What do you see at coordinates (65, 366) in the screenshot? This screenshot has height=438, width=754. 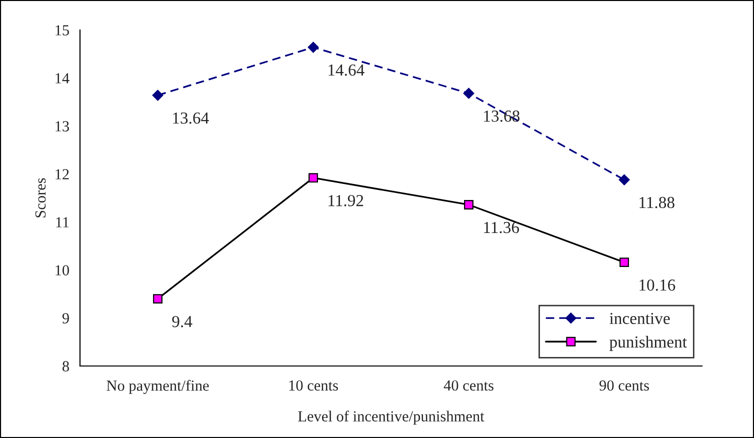 I see `y-tick-label: 8` at bounding box center [65, 366].